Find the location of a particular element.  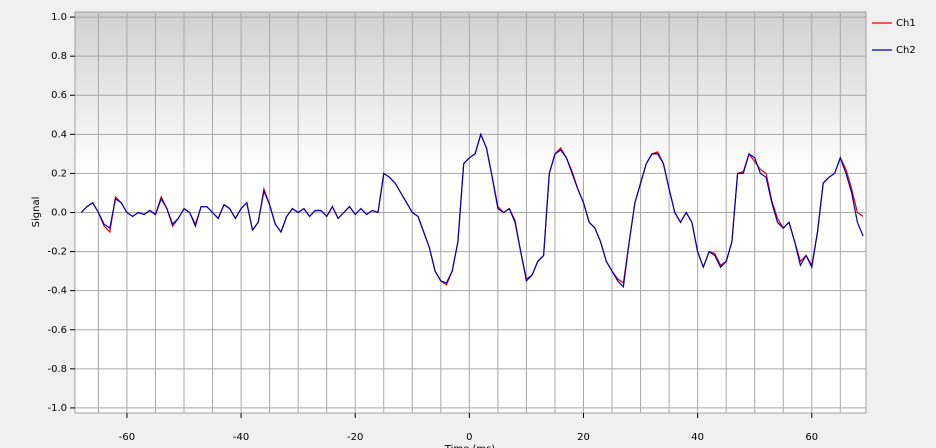

y-tick-label: -1.0 is located at coordinates (57, 408).